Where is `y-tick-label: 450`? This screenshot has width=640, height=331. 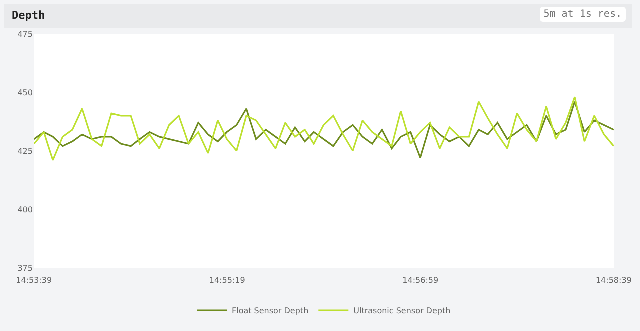 y-tick-label: 450 is located at coordinates (25, 93).